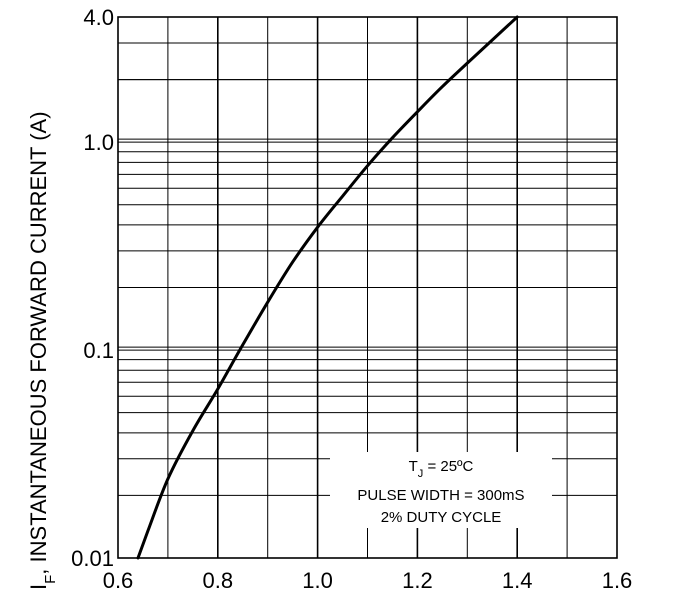 The width and height of the screenshot is (686, 592). I want to click on y-tick-label: 4.0, so click(98, 17).